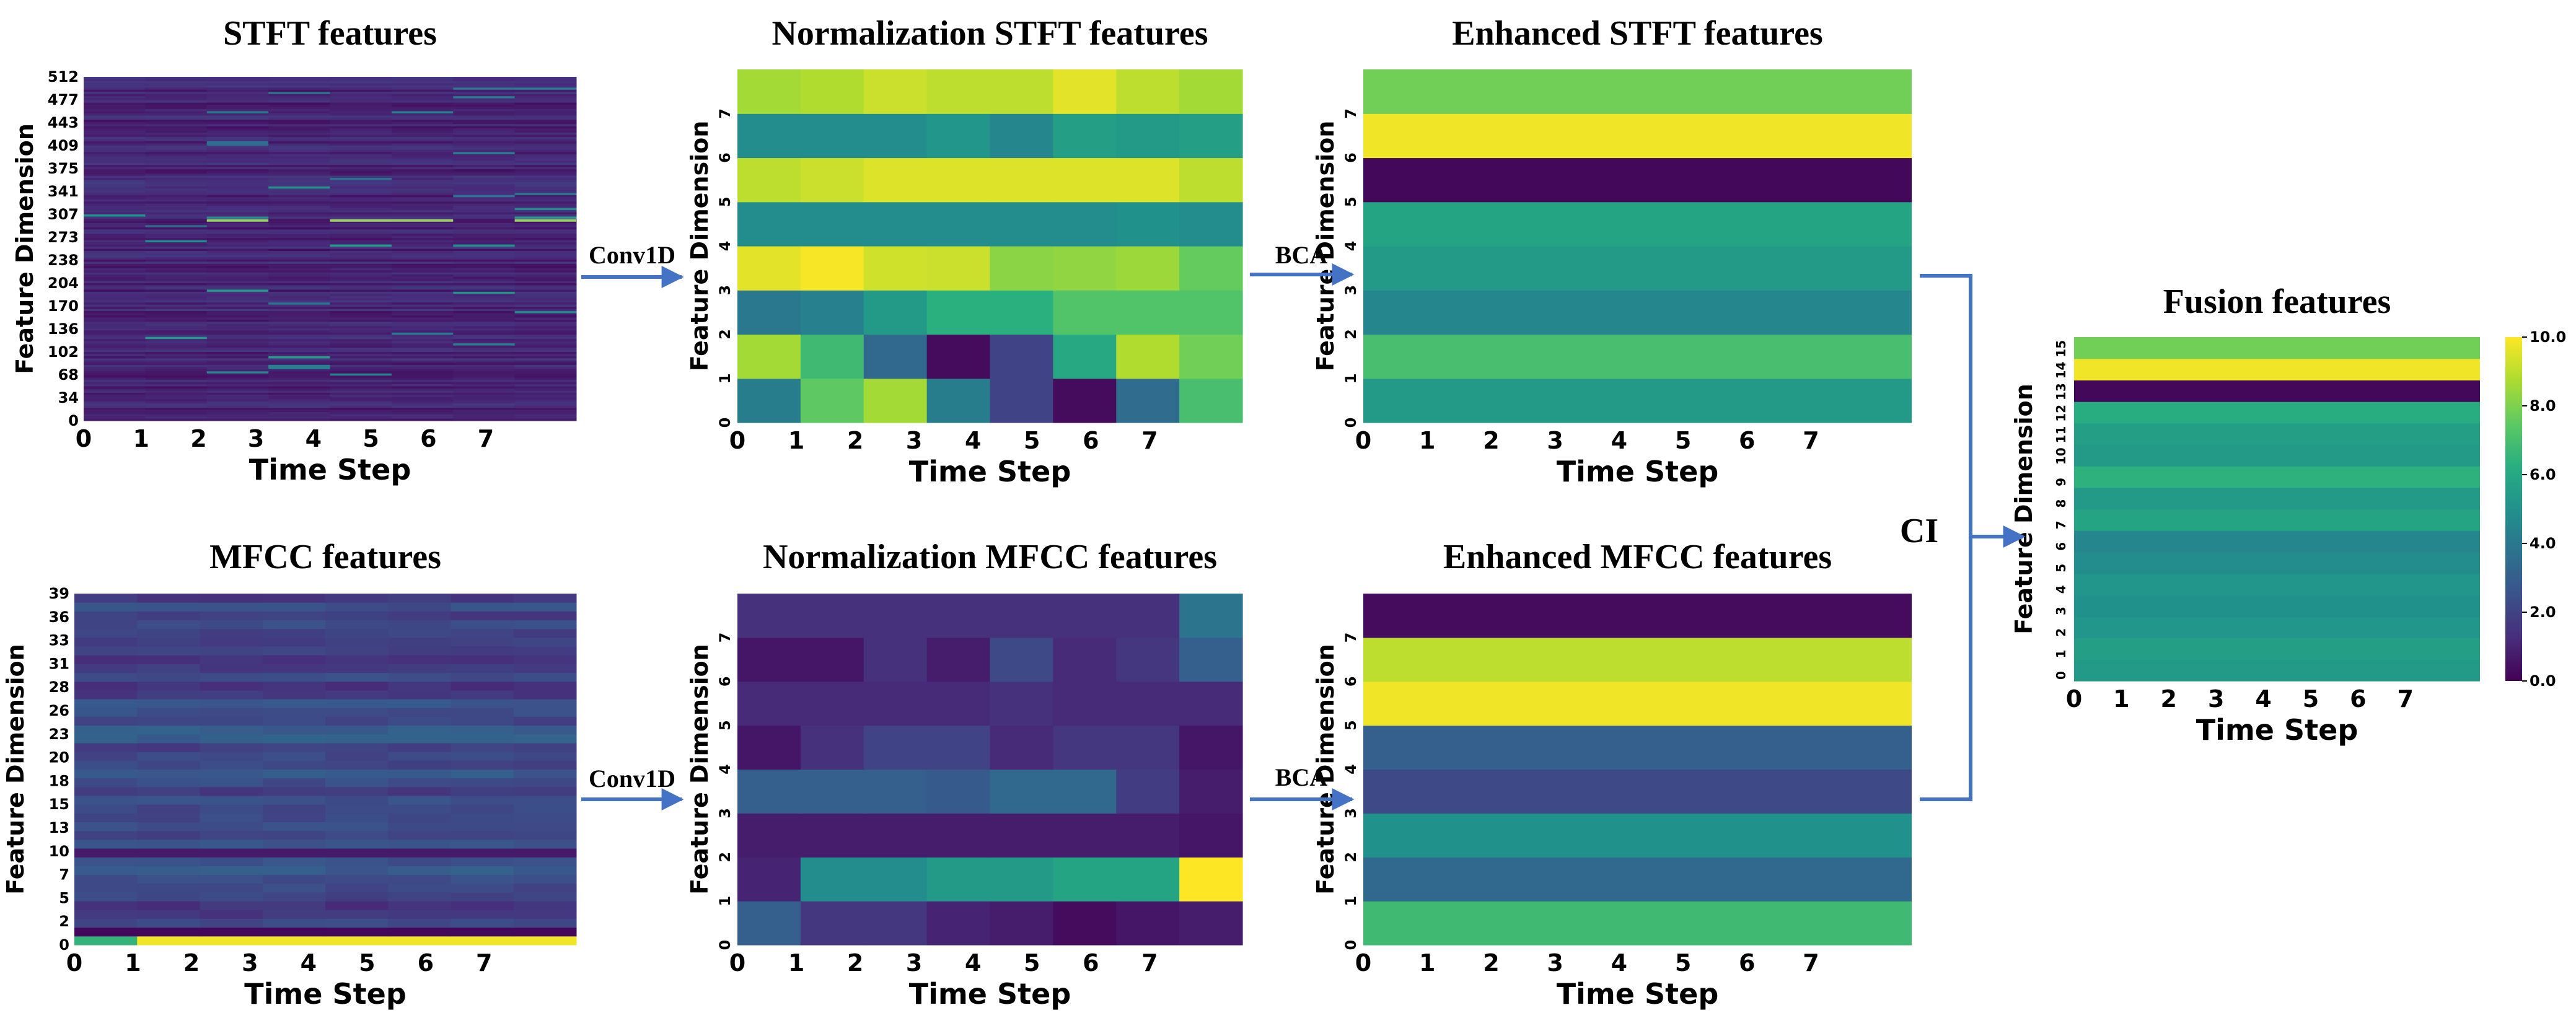 The height and width of the screenshot is (1023, 2576). Describe the element at coordinates (973, 963) in the screenshot. I see `x-tick-label: 4` at that location.